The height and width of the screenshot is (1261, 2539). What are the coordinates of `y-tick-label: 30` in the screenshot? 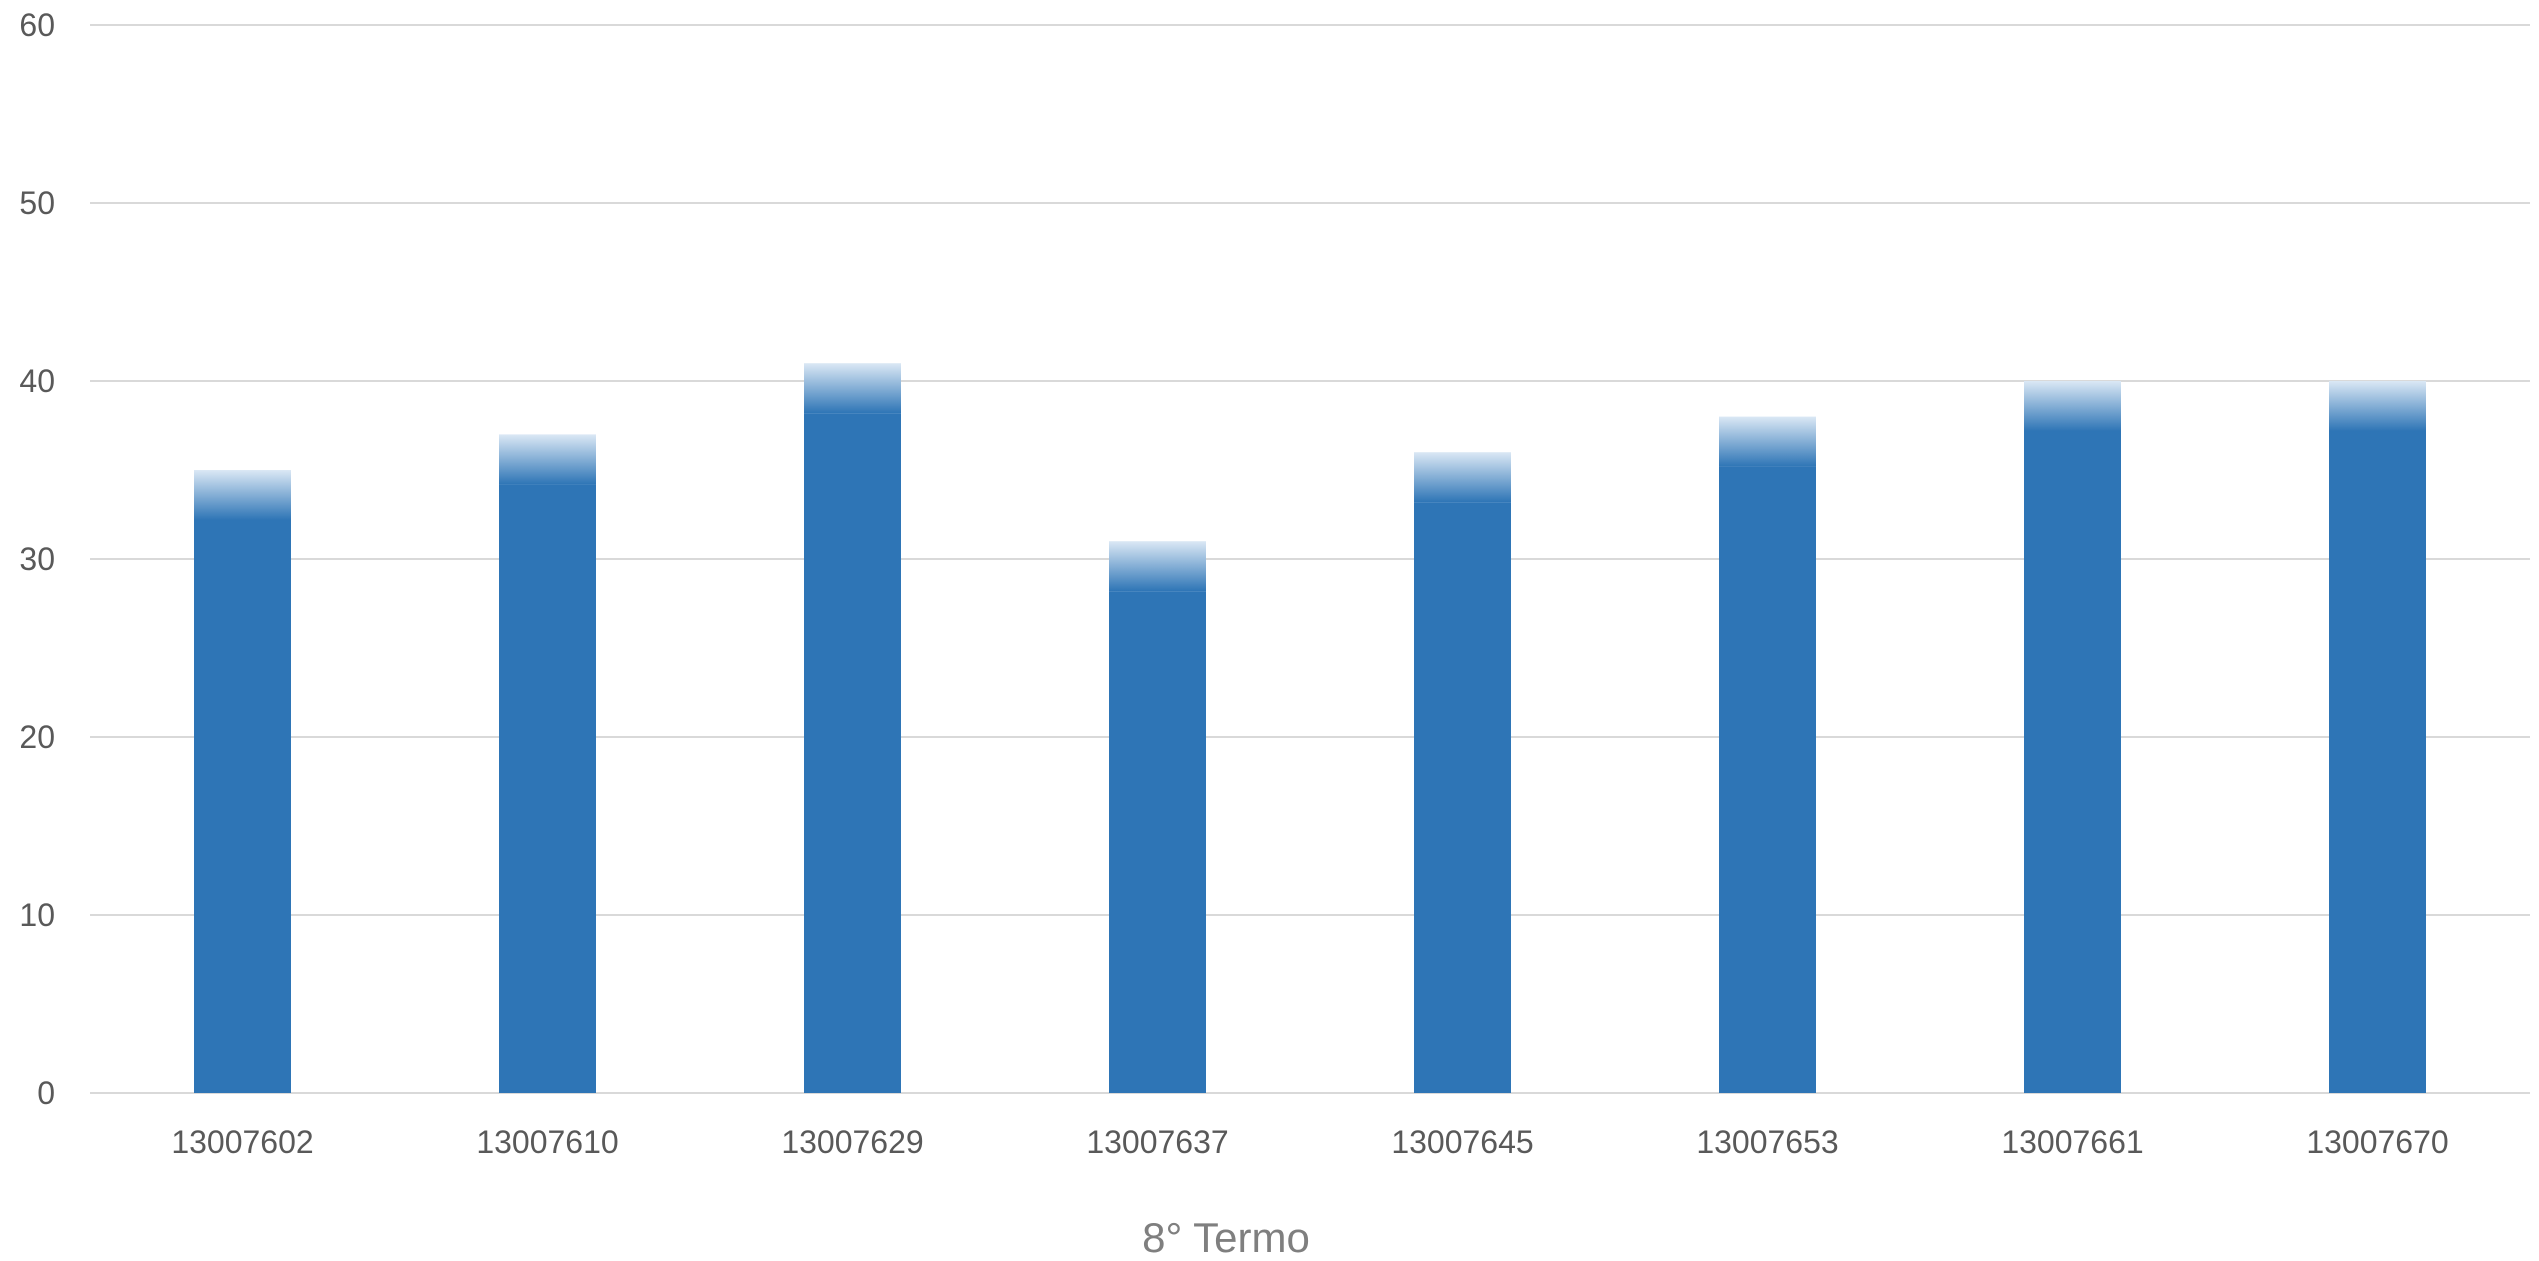 It's located at (37, 559).